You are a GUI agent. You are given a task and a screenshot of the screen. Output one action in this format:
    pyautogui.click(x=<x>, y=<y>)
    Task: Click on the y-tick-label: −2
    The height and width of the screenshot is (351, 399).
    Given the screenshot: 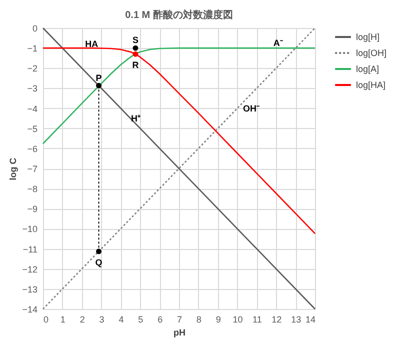 What is the action you would take?
    pyautogui.click(x=32, y=69)
    